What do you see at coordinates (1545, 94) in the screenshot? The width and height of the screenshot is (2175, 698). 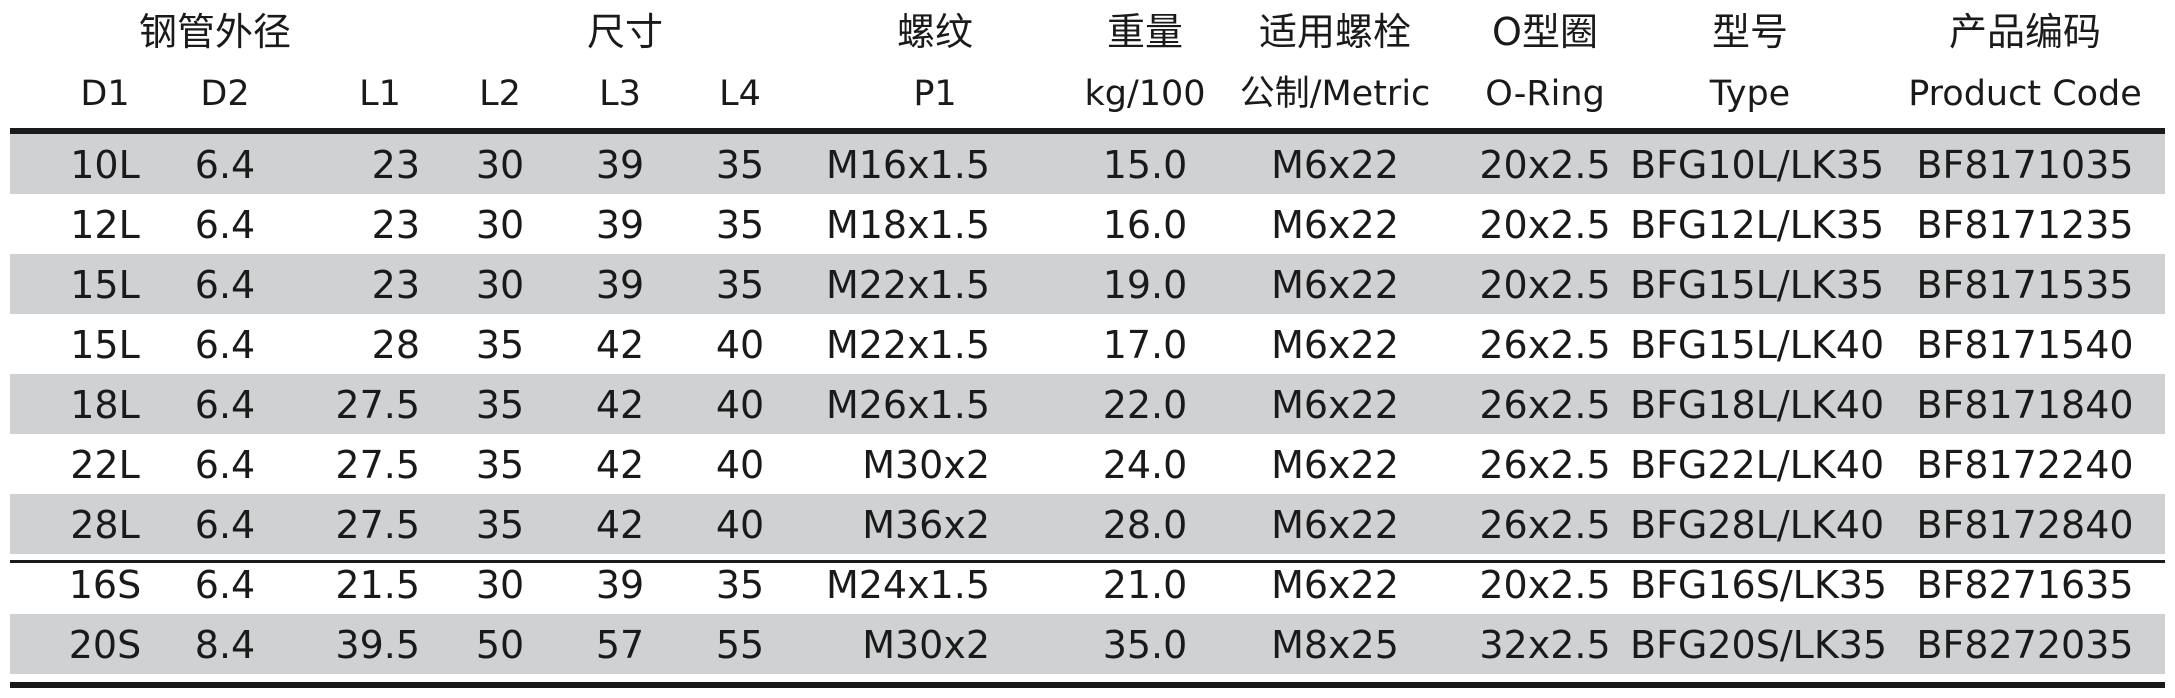 I see `header-oring-en: O-Ring` at bounding box center [1545, 94].